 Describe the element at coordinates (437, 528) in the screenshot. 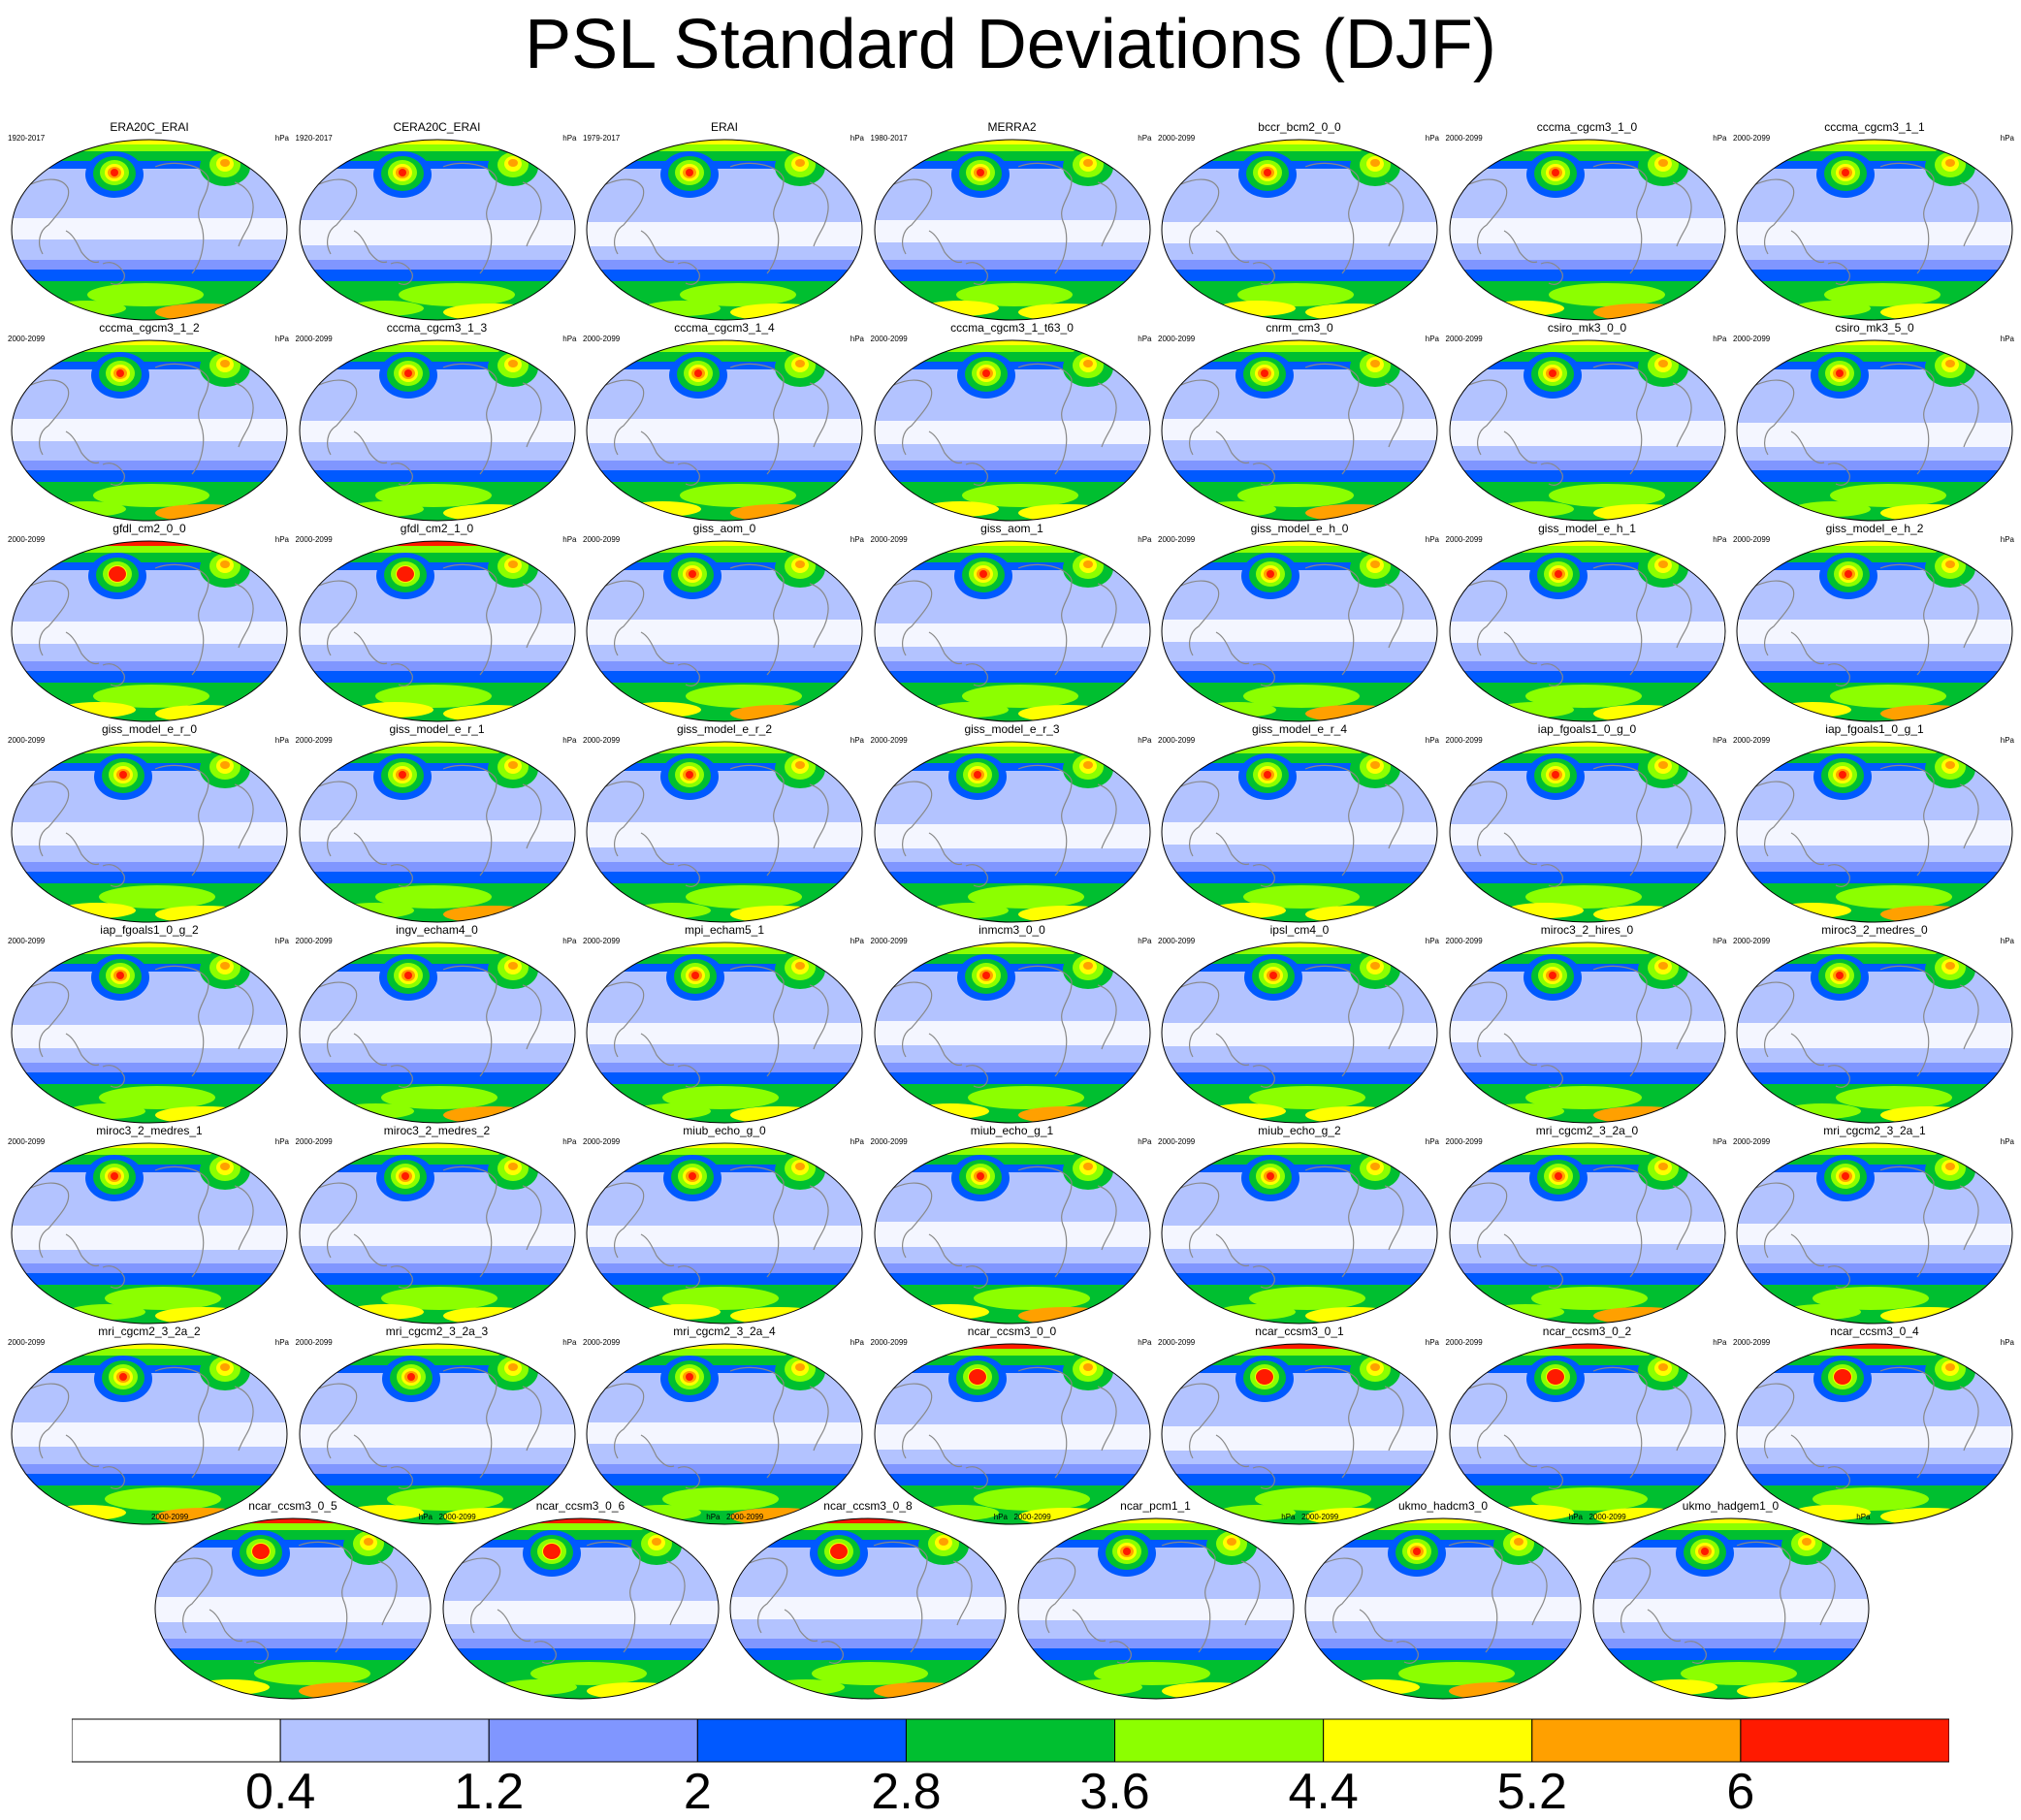

I see `panel-title: gfdl_cm2_1_0` at that location.